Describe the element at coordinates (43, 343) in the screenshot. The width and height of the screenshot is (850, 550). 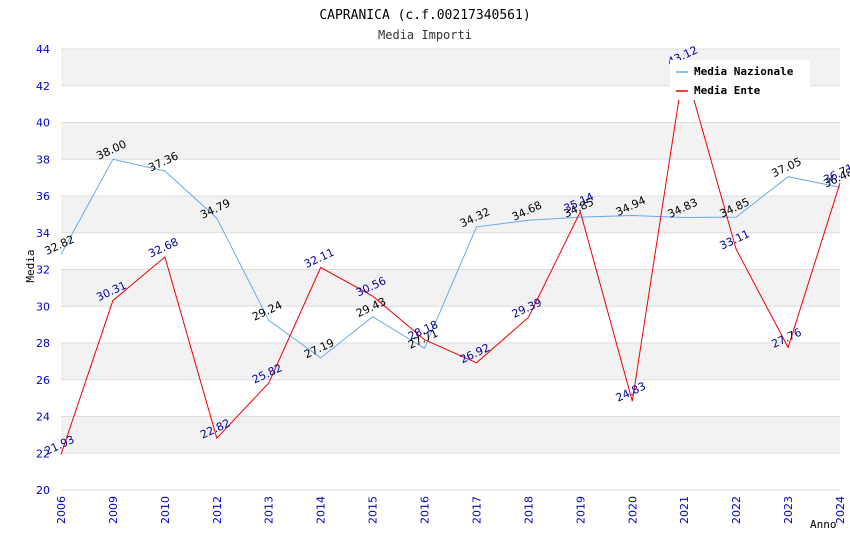
I see `y-tick-label: 28` at that location.